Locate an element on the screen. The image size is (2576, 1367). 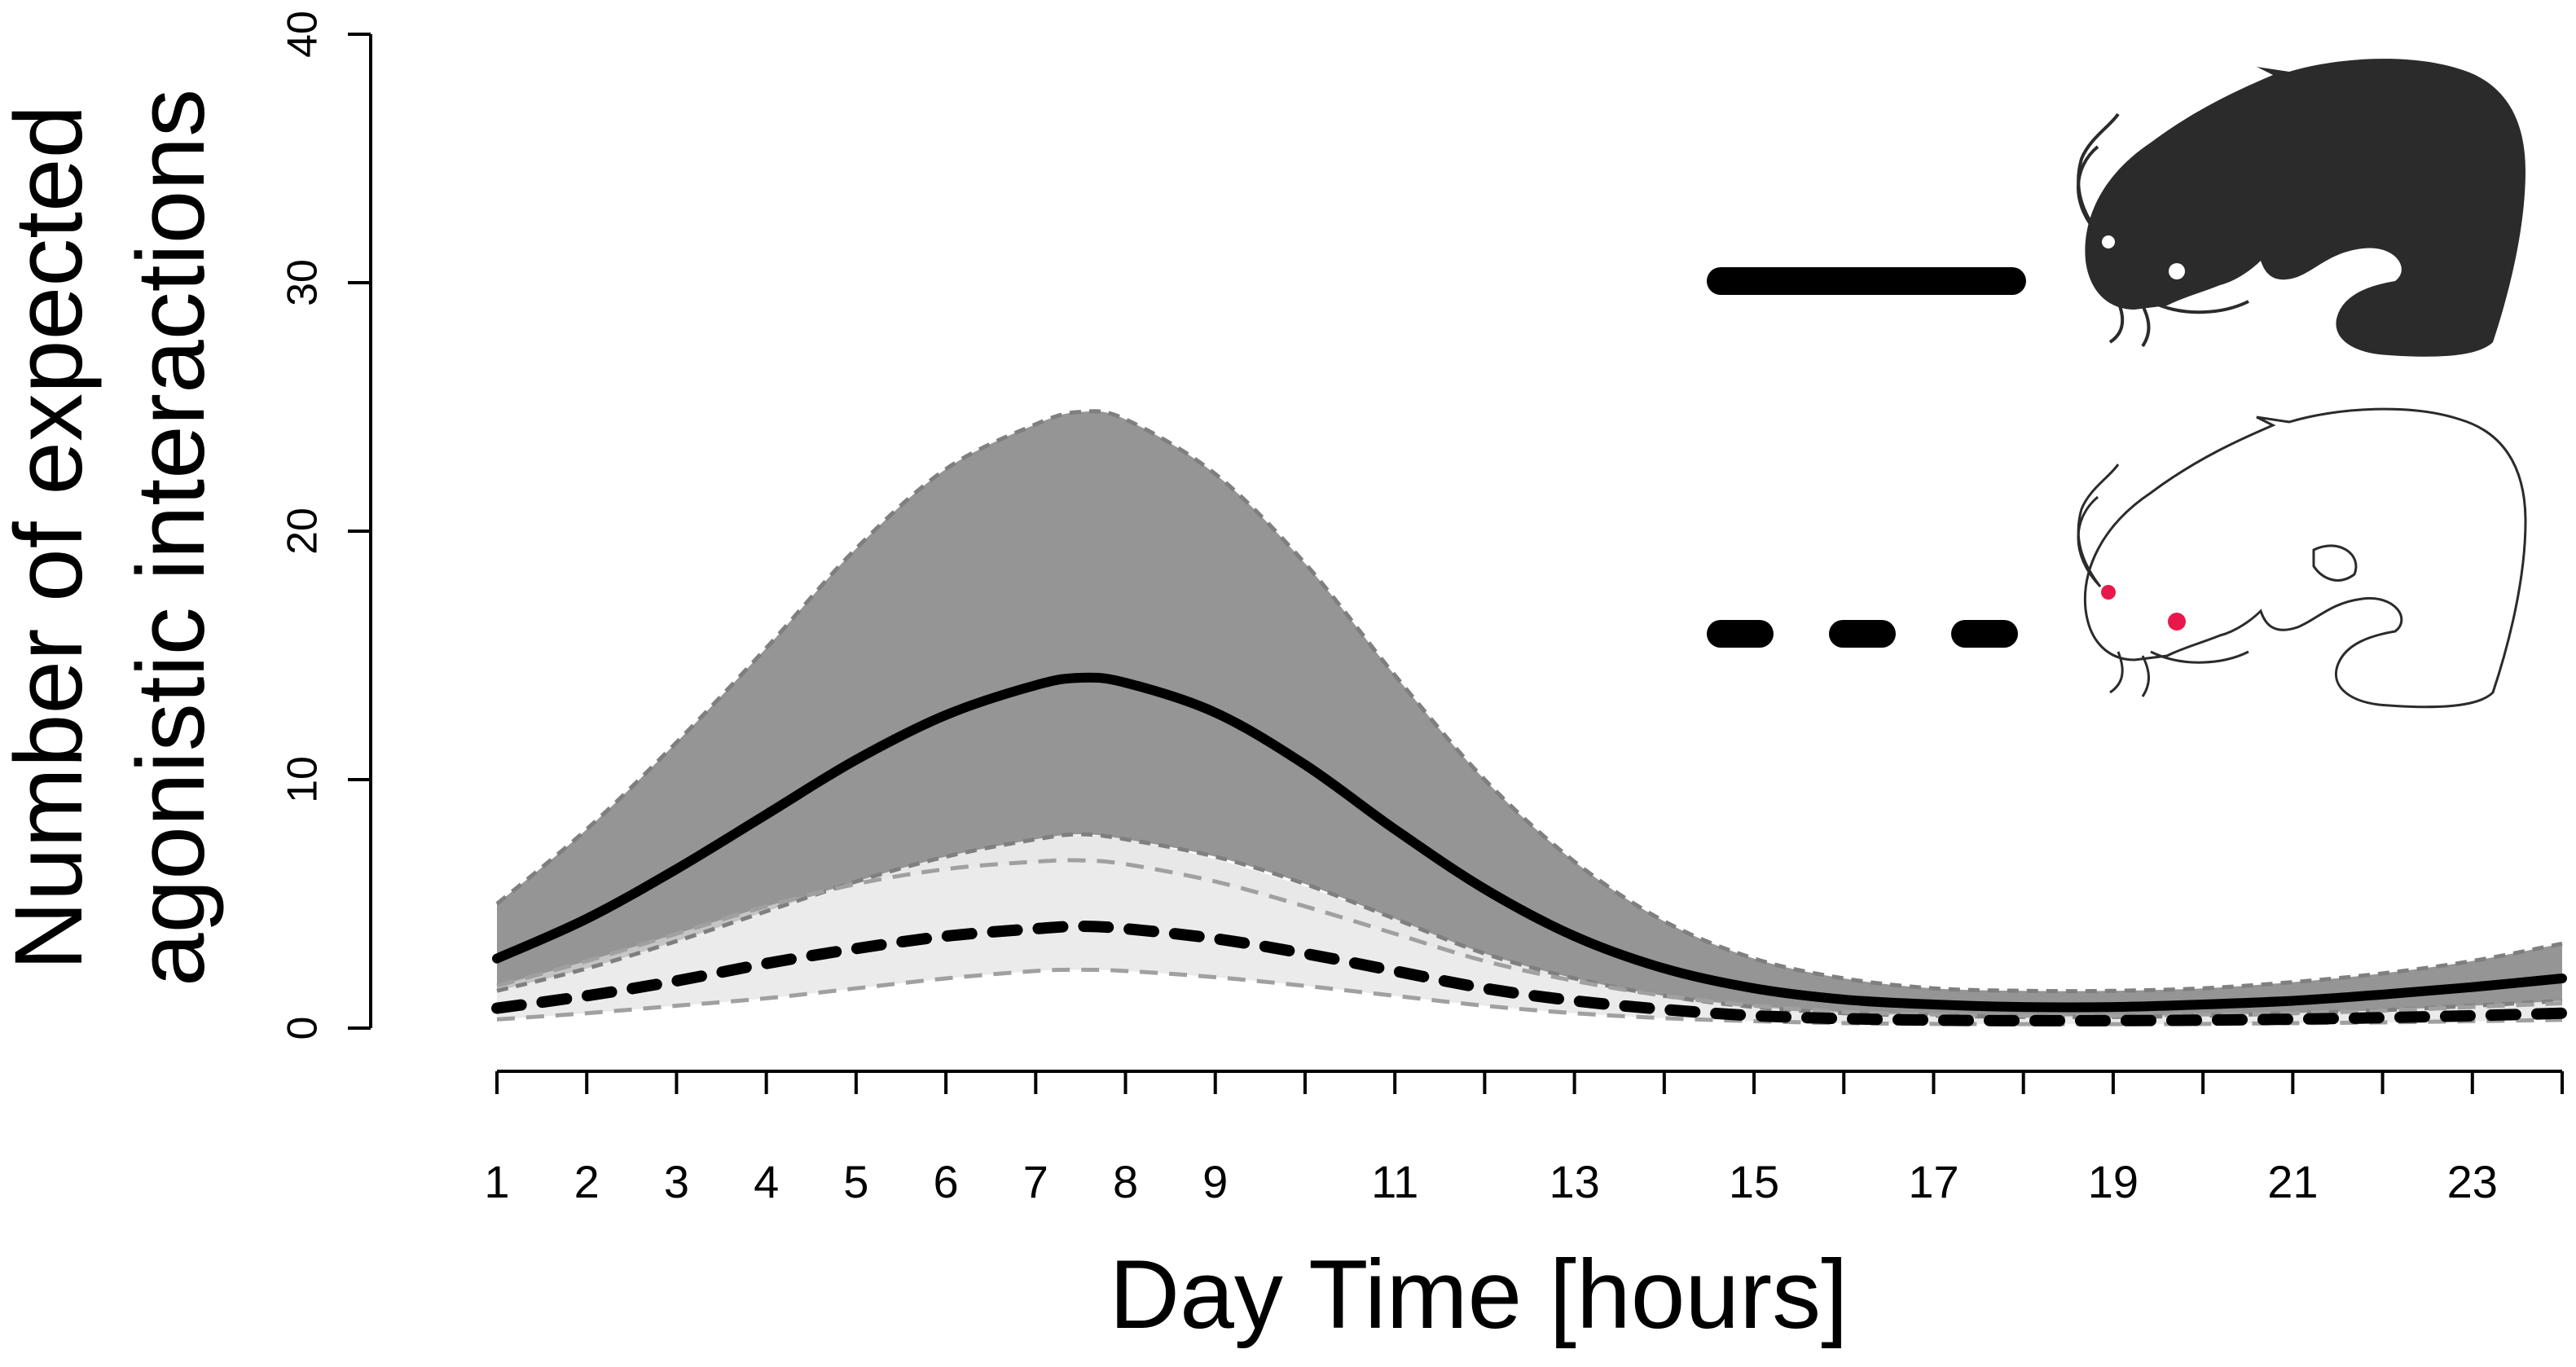
ci-lower-solid-series is located at coordinates (1529, 925).